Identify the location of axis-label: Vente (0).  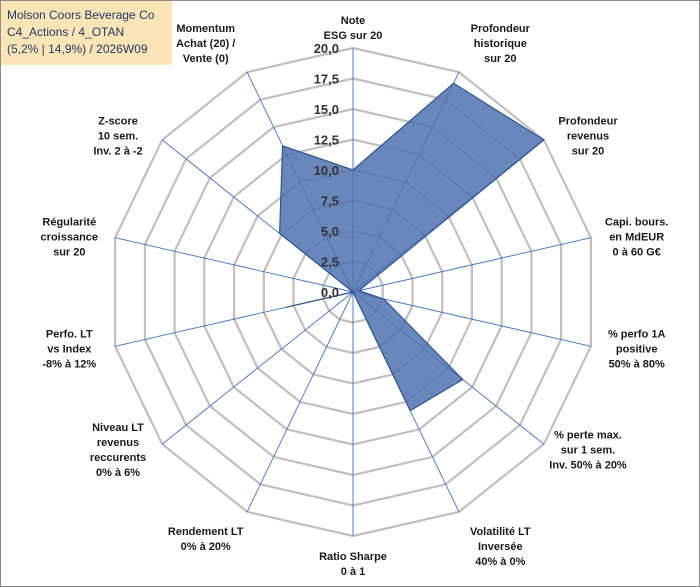
(206, 59).